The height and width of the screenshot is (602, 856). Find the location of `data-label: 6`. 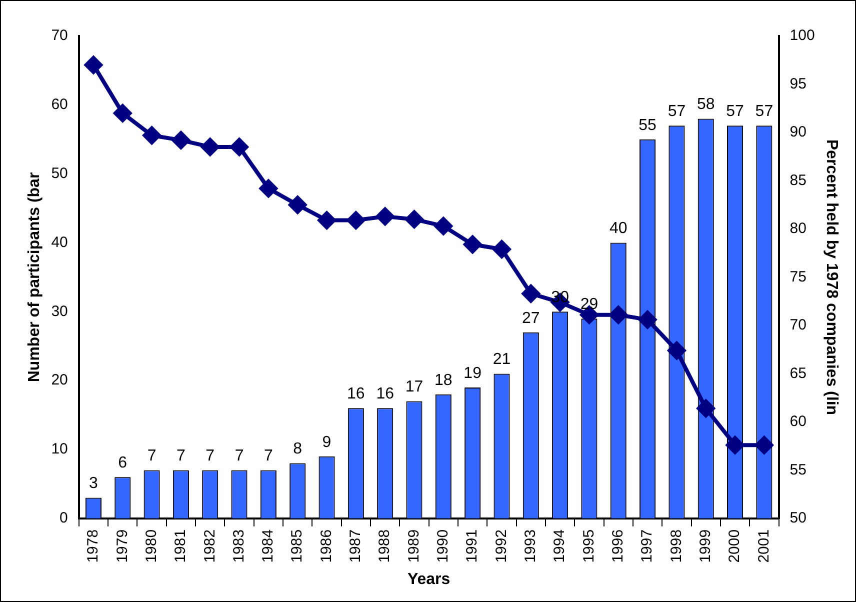

data-label: 6 is located at coordinates (123, 463).